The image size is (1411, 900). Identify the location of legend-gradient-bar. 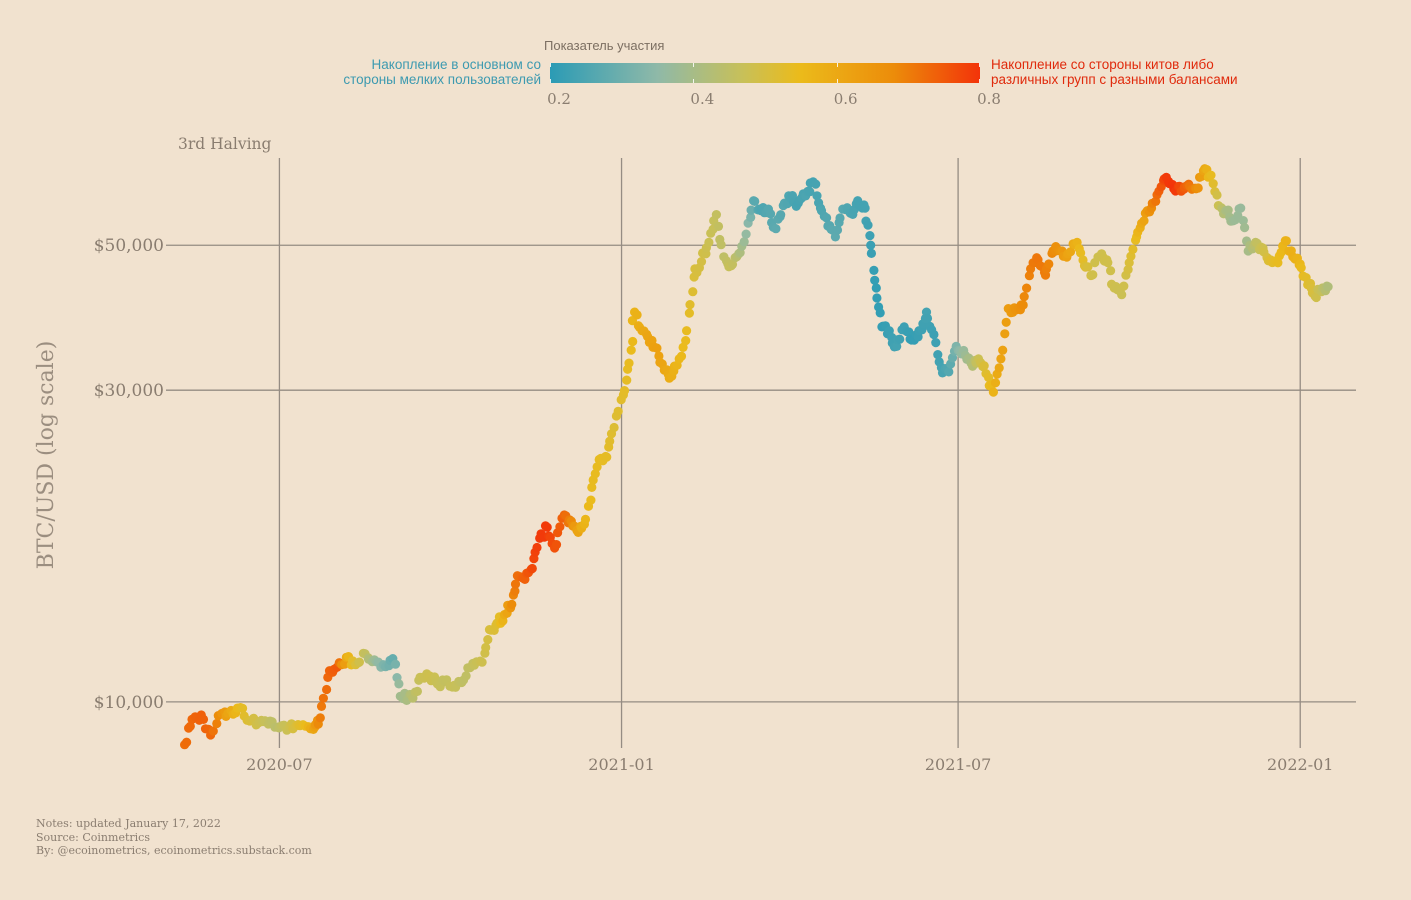
(765, 73).